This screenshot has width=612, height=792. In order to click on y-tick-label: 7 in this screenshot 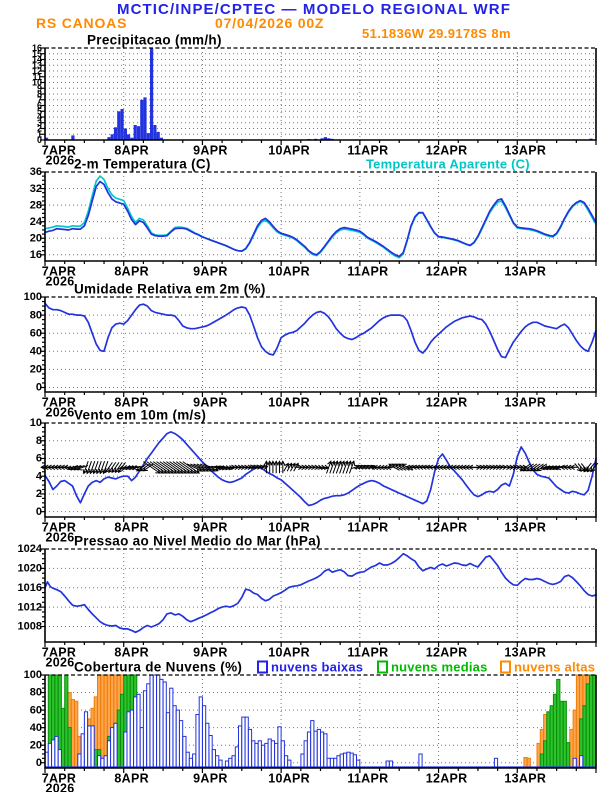, I will do `click(39, 100)`.